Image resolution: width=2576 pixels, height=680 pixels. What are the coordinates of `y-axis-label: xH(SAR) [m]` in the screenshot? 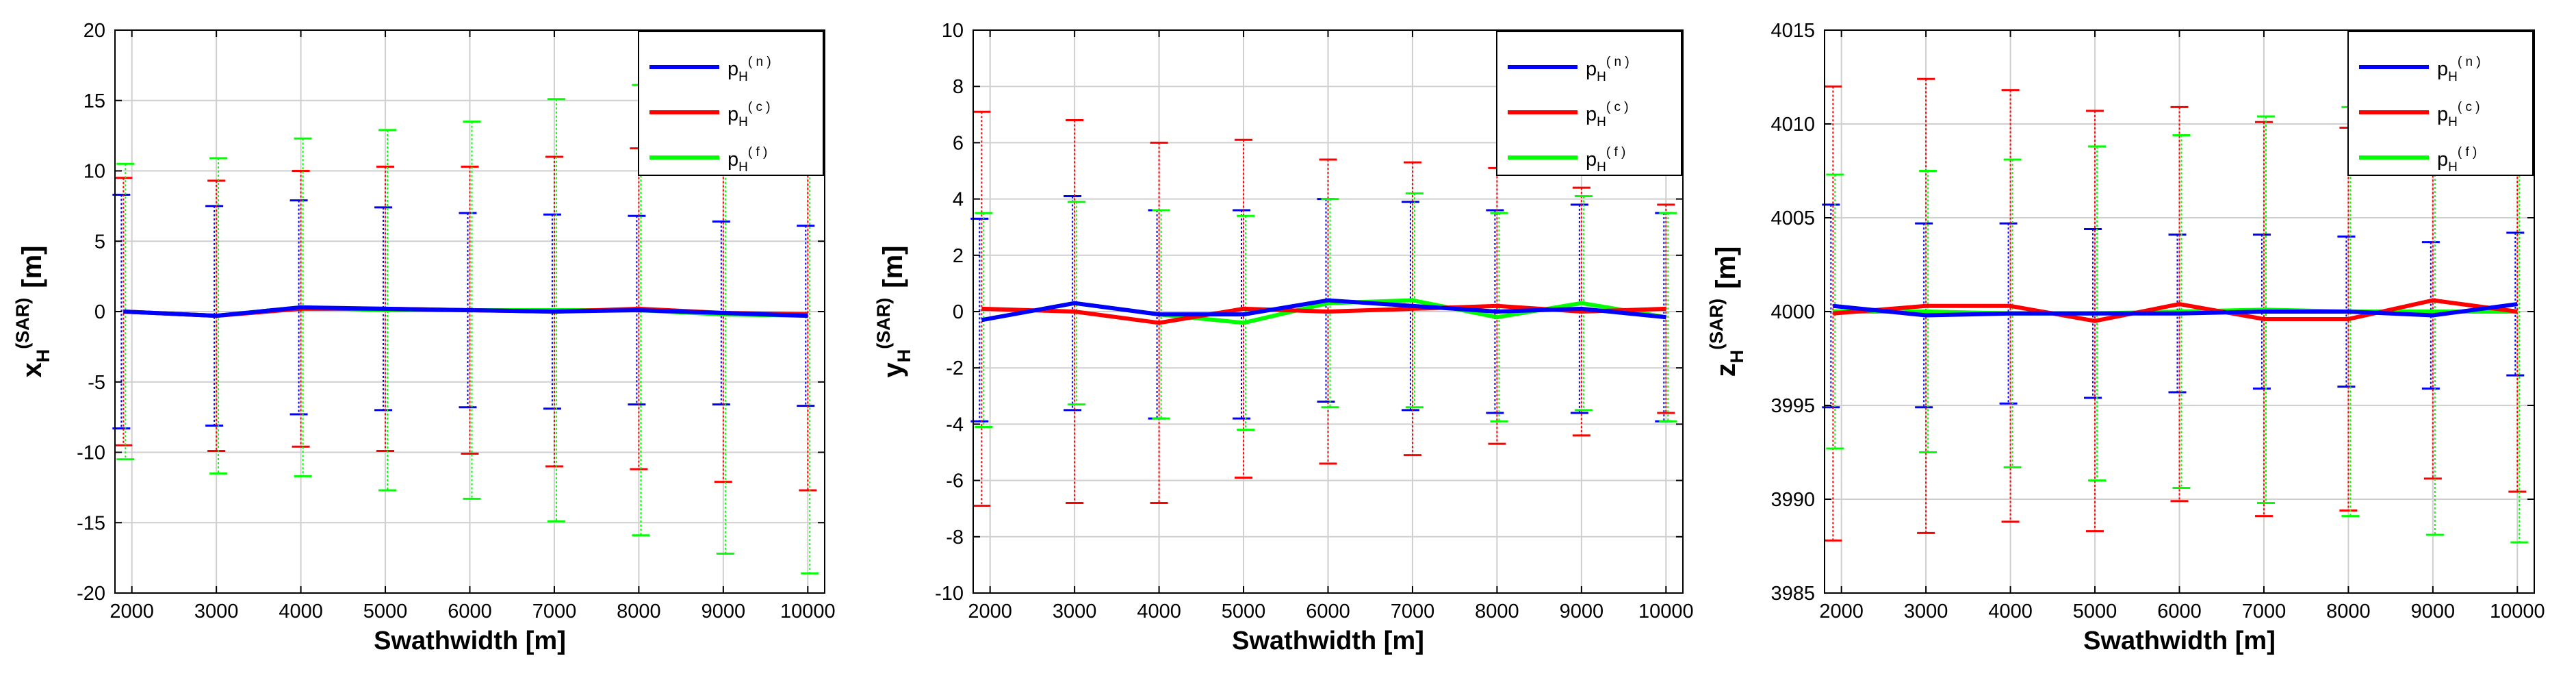 It's located at (32, 312).